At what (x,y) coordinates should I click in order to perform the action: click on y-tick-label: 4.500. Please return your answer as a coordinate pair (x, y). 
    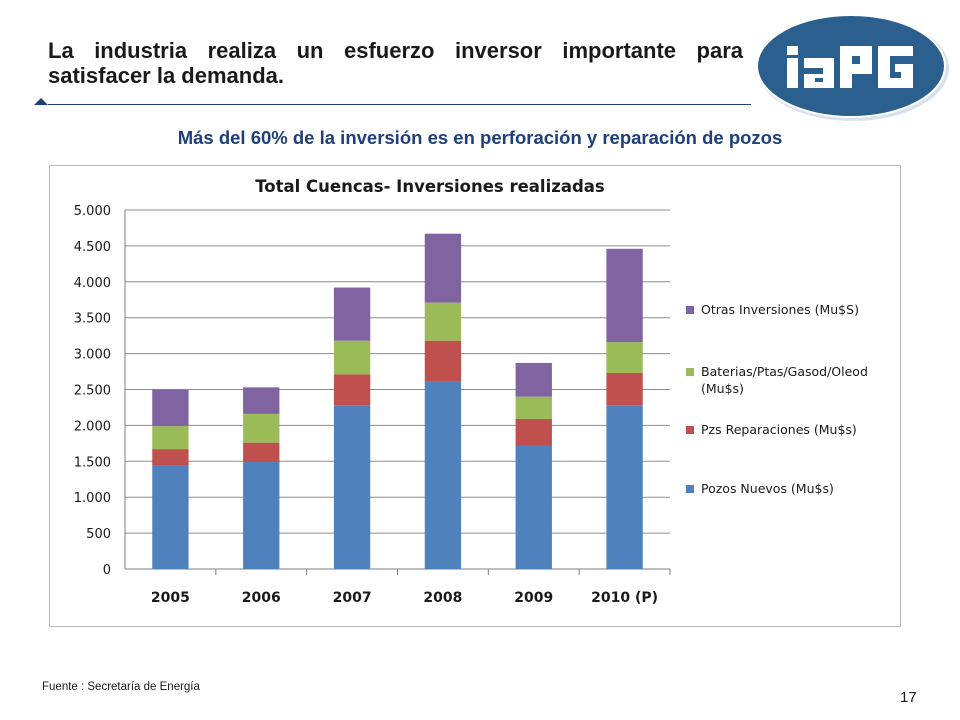
    Looking at the image, I should click on (92, 247).